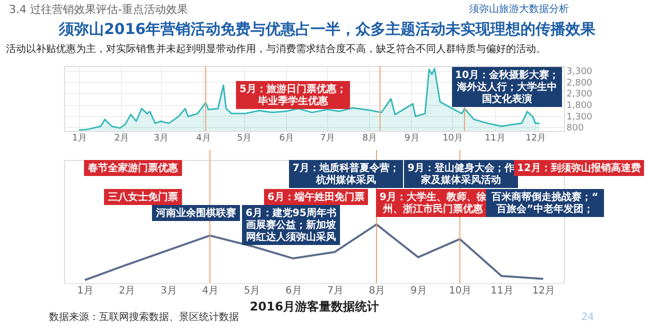 Image resolution: width=650 pixels, height=334 pixels. I want to click on text: 9月：大学生、教师、徐州、浙江市民门票优惠, so click(434, 203).